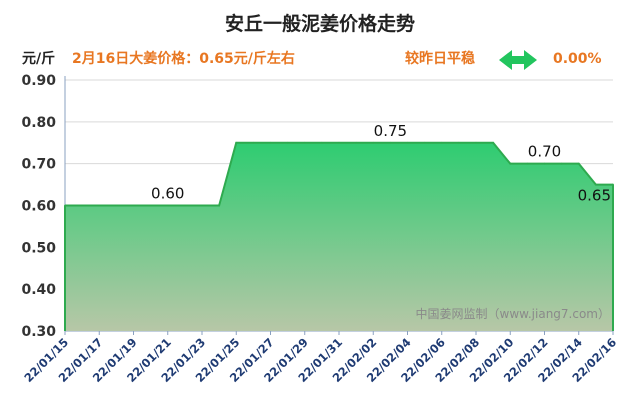 Image resolution: width=640 pixels, height=410 pixels. I want to click on y-tick-label: 0.60, so click(38, 207).